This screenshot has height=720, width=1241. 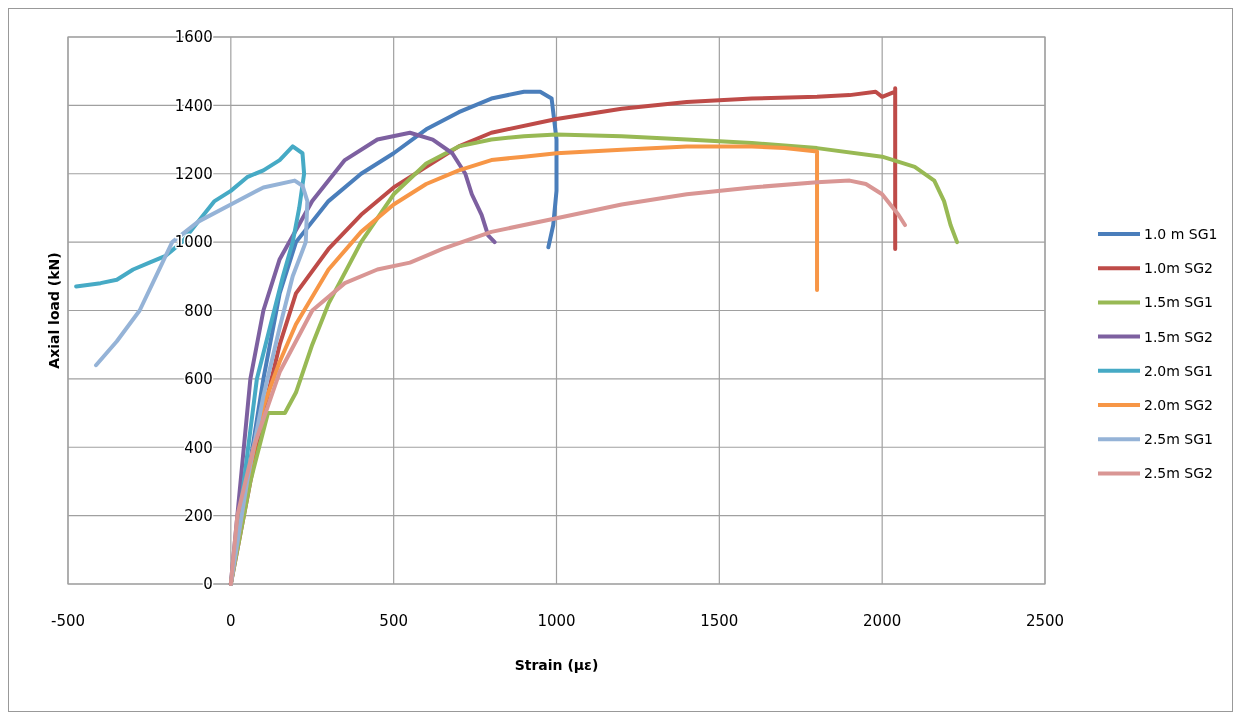 I want to click on y-tick-label: 600, so click(x=198, y=379).